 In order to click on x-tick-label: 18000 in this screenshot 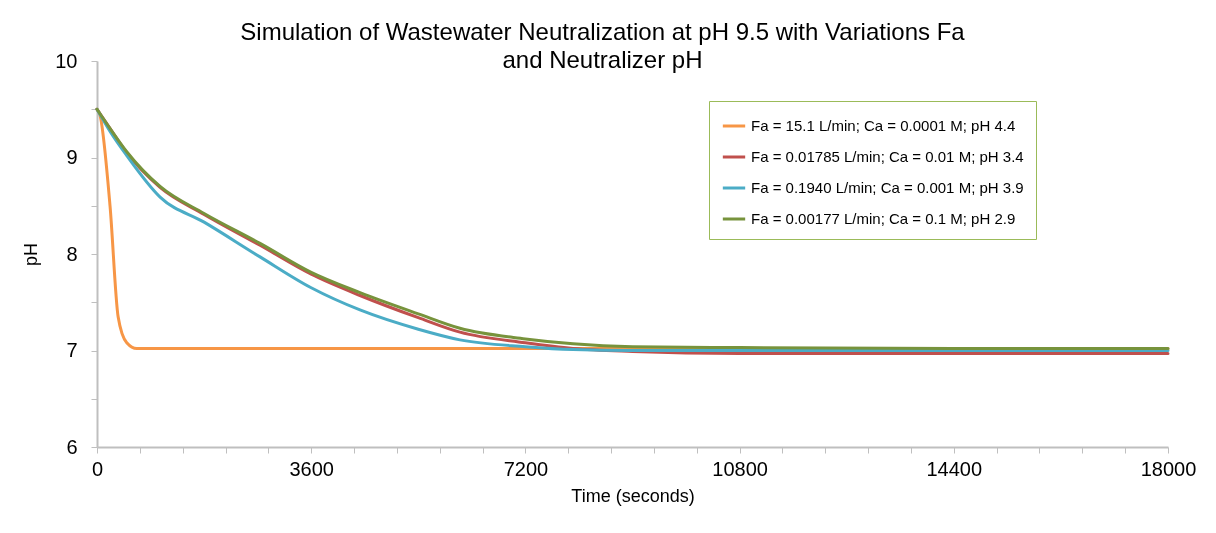, I will do `click(1168, 468)`.